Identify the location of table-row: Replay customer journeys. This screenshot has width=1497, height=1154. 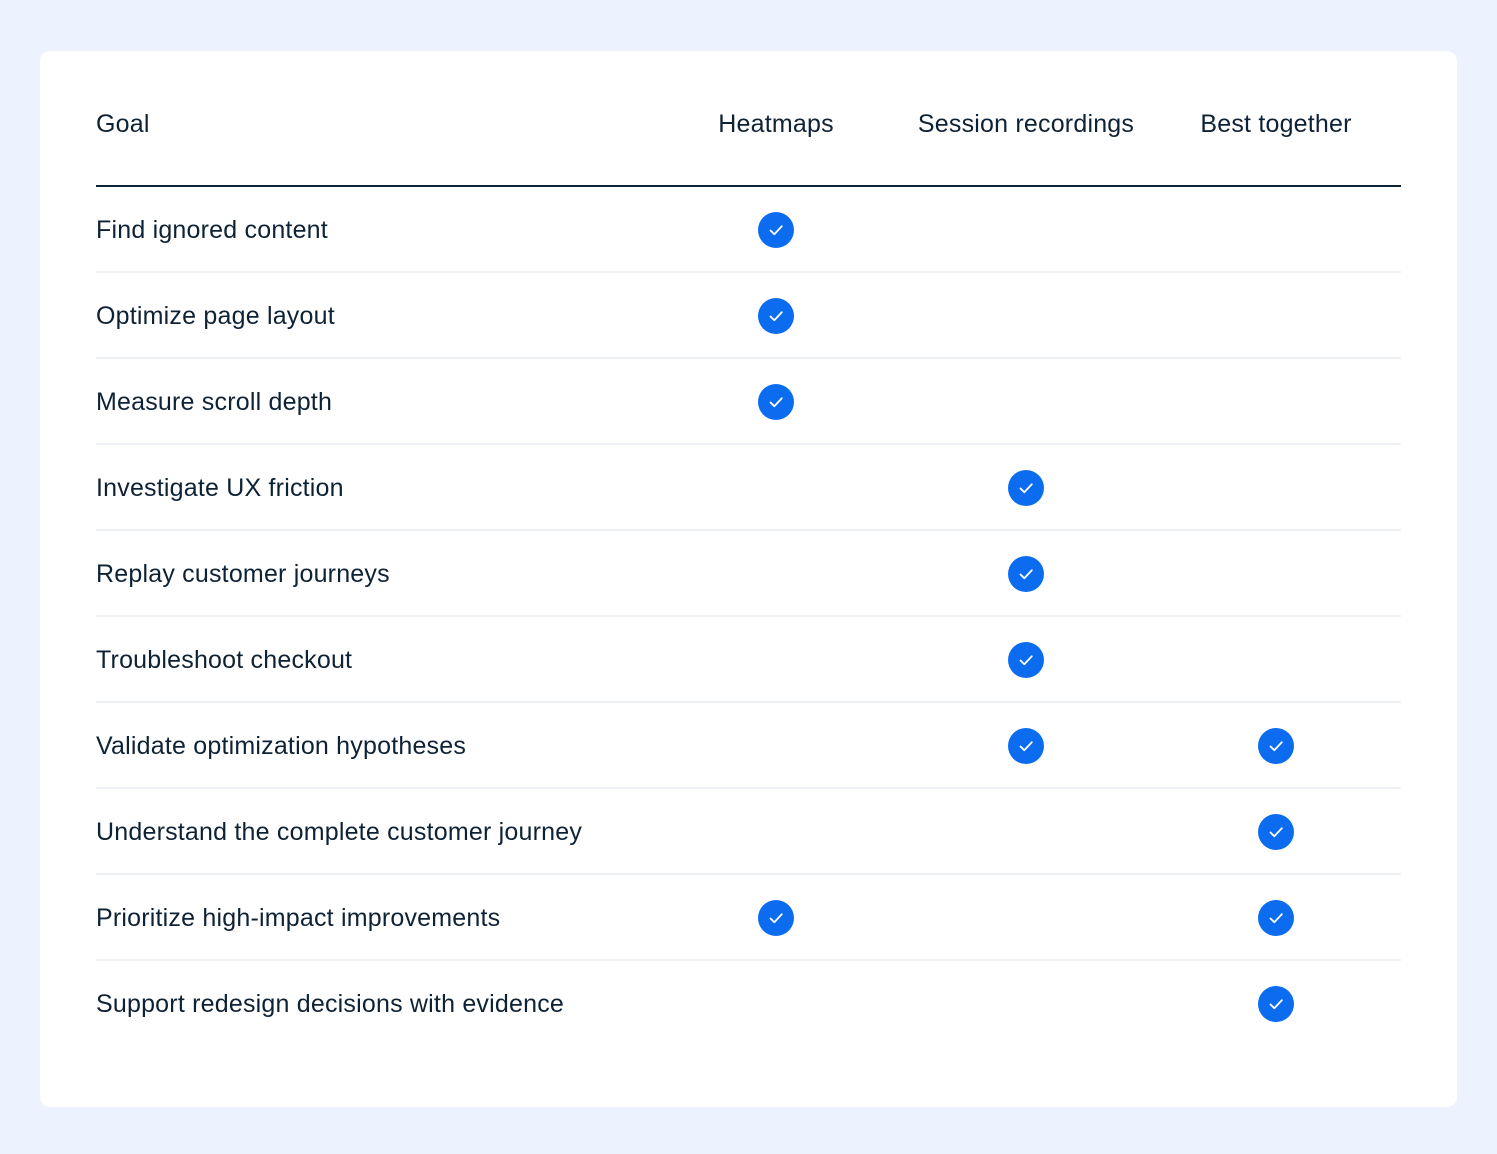
(748, 574).